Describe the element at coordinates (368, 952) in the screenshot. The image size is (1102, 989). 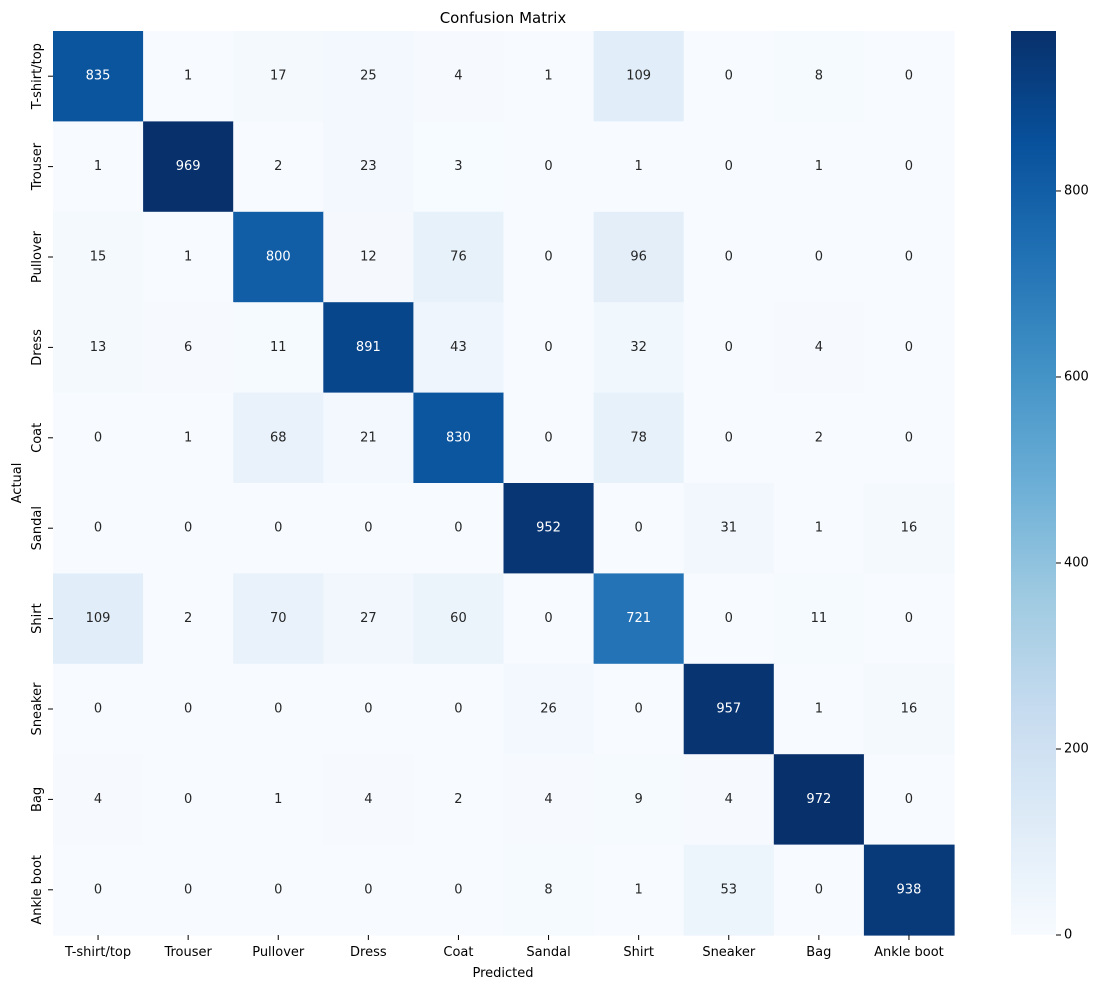
I see `x-tick-label: Dress` at that location.